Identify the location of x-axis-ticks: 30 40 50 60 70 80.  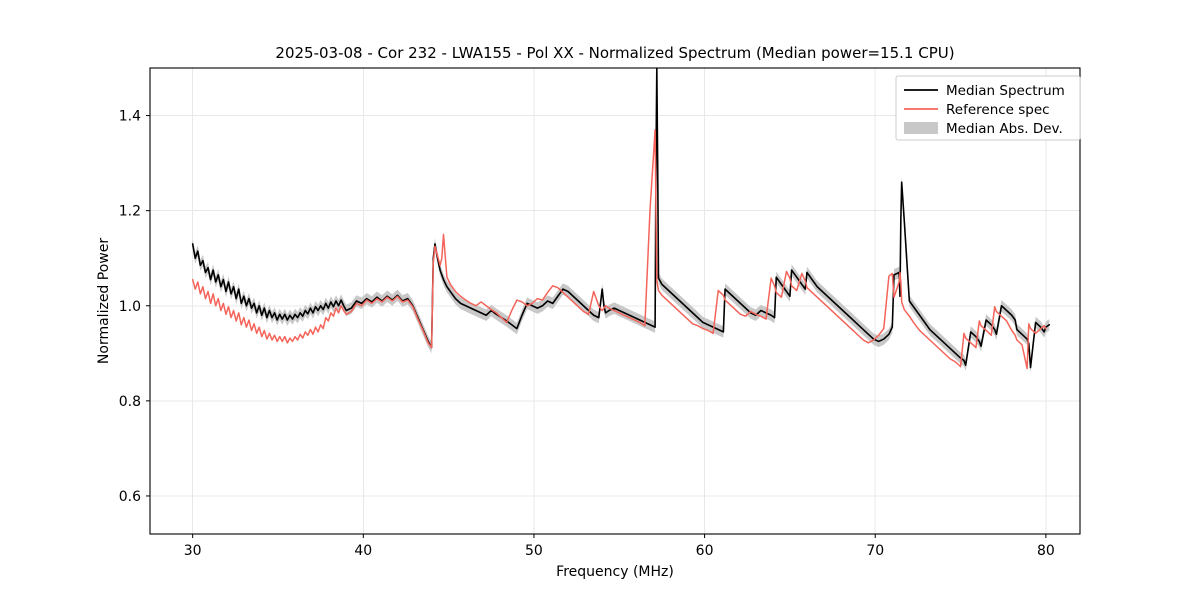
(619, 546).